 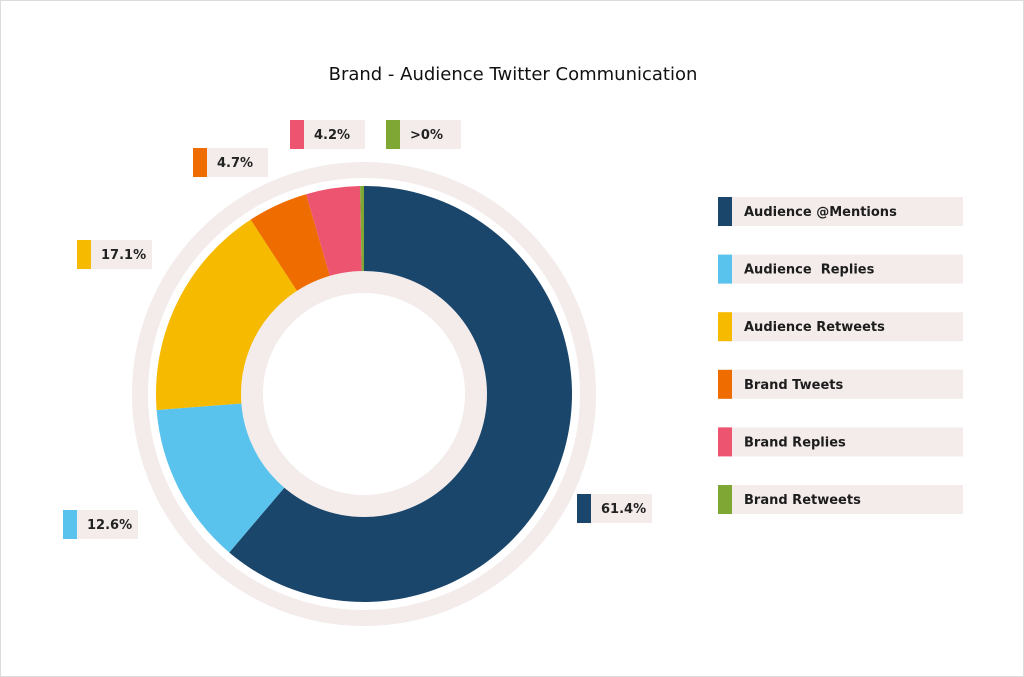 I want to click on legend-item: Audience Retweets, so click(x=840, y=327).